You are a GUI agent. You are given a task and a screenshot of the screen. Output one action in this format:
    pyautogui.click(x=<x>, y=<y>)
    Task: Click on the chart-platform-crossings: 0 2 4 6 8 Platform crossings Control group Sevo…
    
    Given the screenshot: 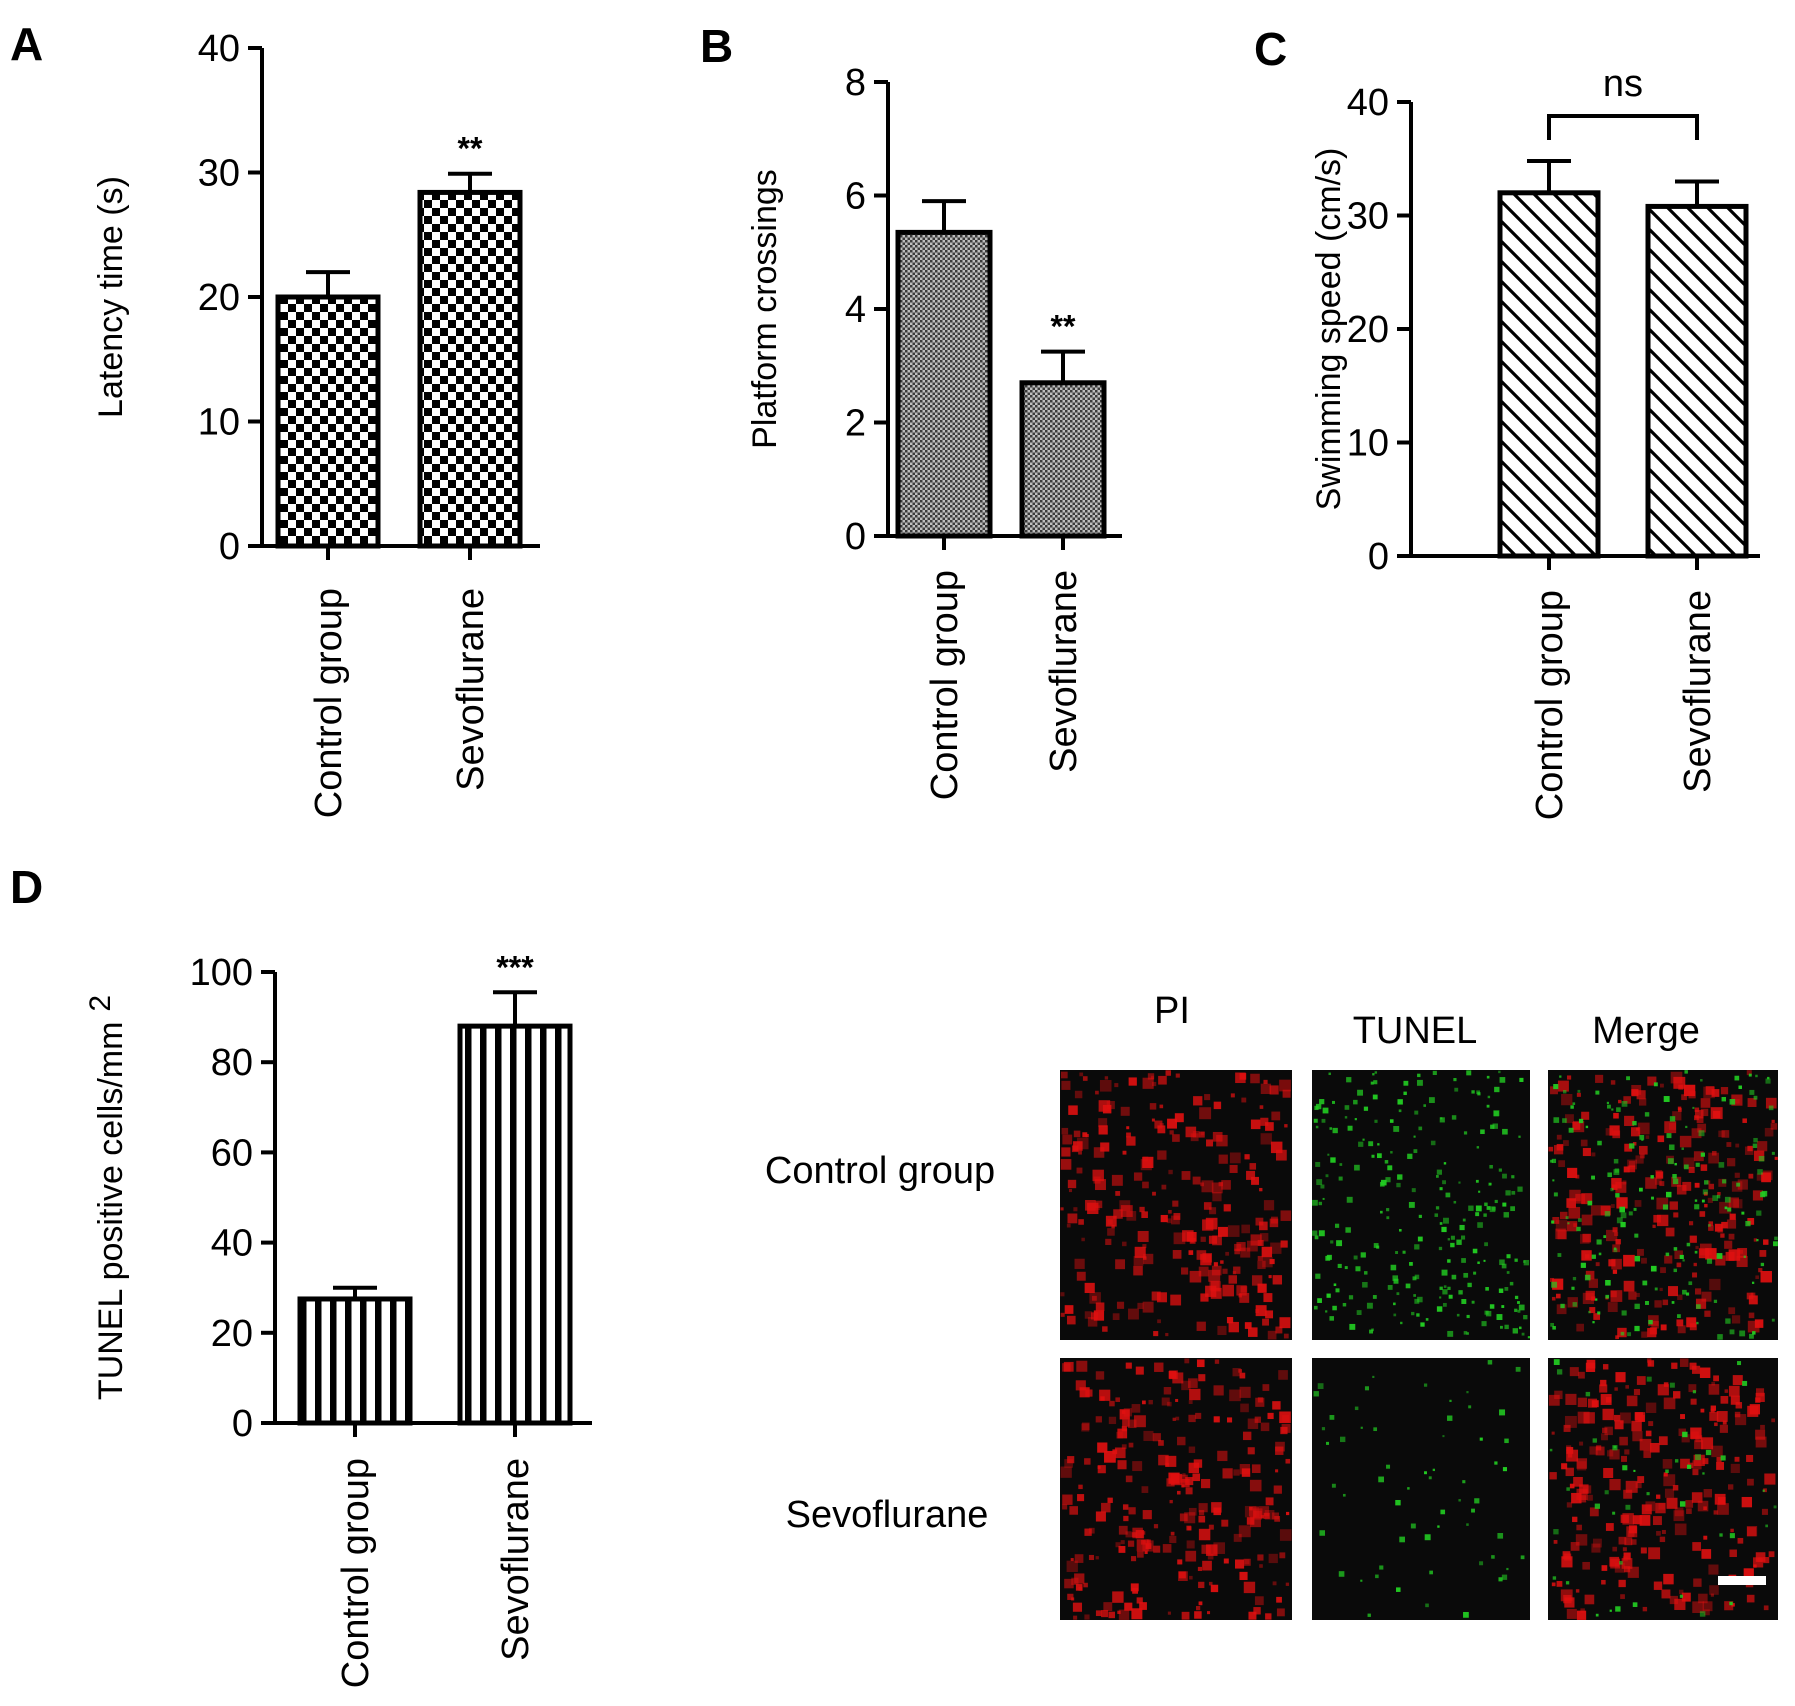 What is the action you would take?
    pyautogui.click(x=934, y=431)
    